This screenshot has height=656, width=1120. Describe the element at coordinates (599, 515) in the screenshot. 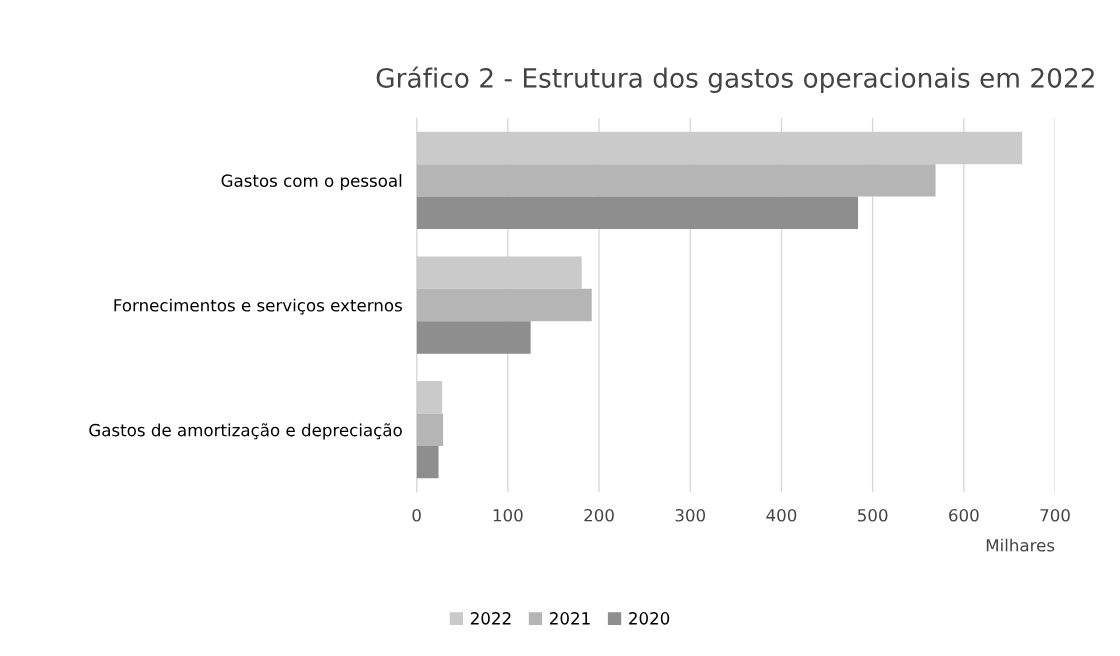

I see `x-tick-label: 200` at that location.